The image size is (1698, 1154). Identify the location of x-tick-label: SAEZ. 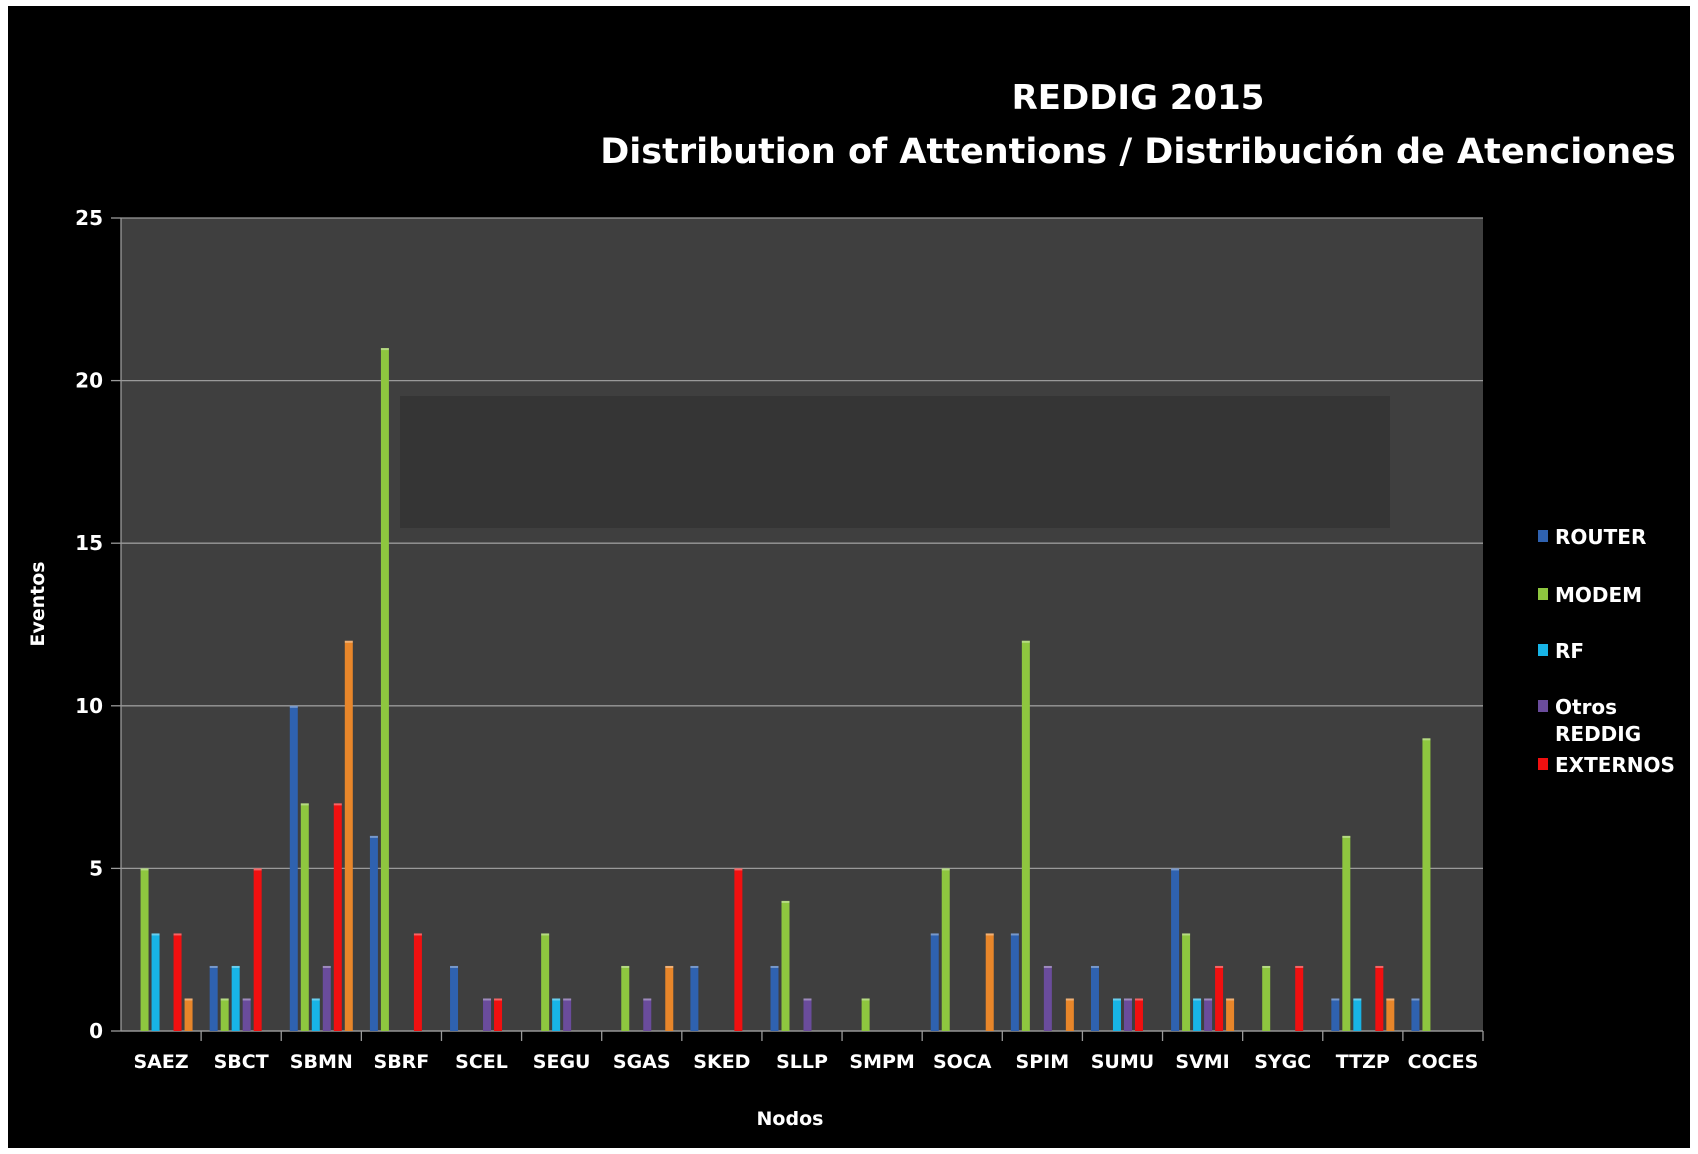
(160, 1062).